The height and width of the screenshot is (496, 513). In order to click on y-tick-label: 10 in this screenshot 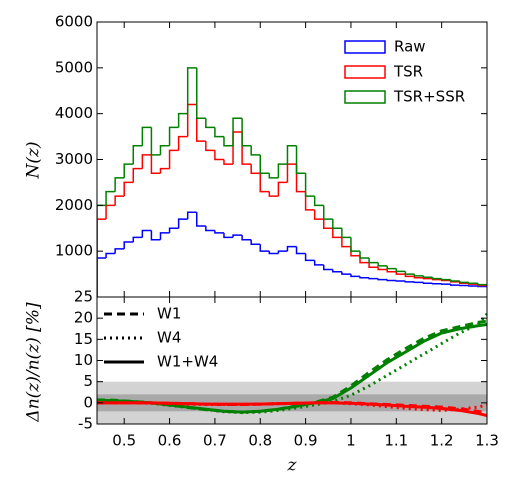, I will do `click(83, 360)`.